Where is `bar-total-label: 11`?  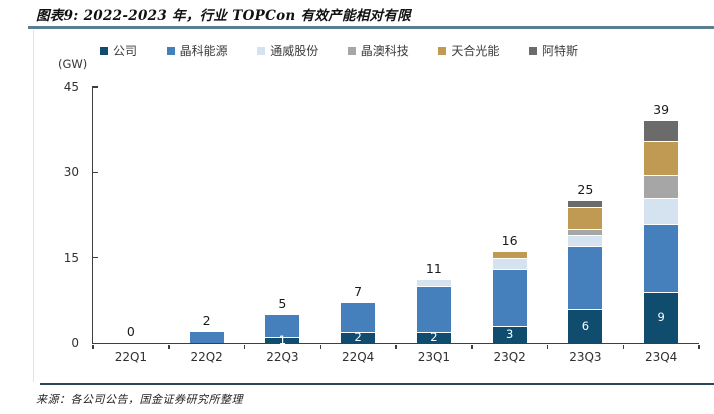 bar-total-label: 11 is located at coordinates (433, 269).